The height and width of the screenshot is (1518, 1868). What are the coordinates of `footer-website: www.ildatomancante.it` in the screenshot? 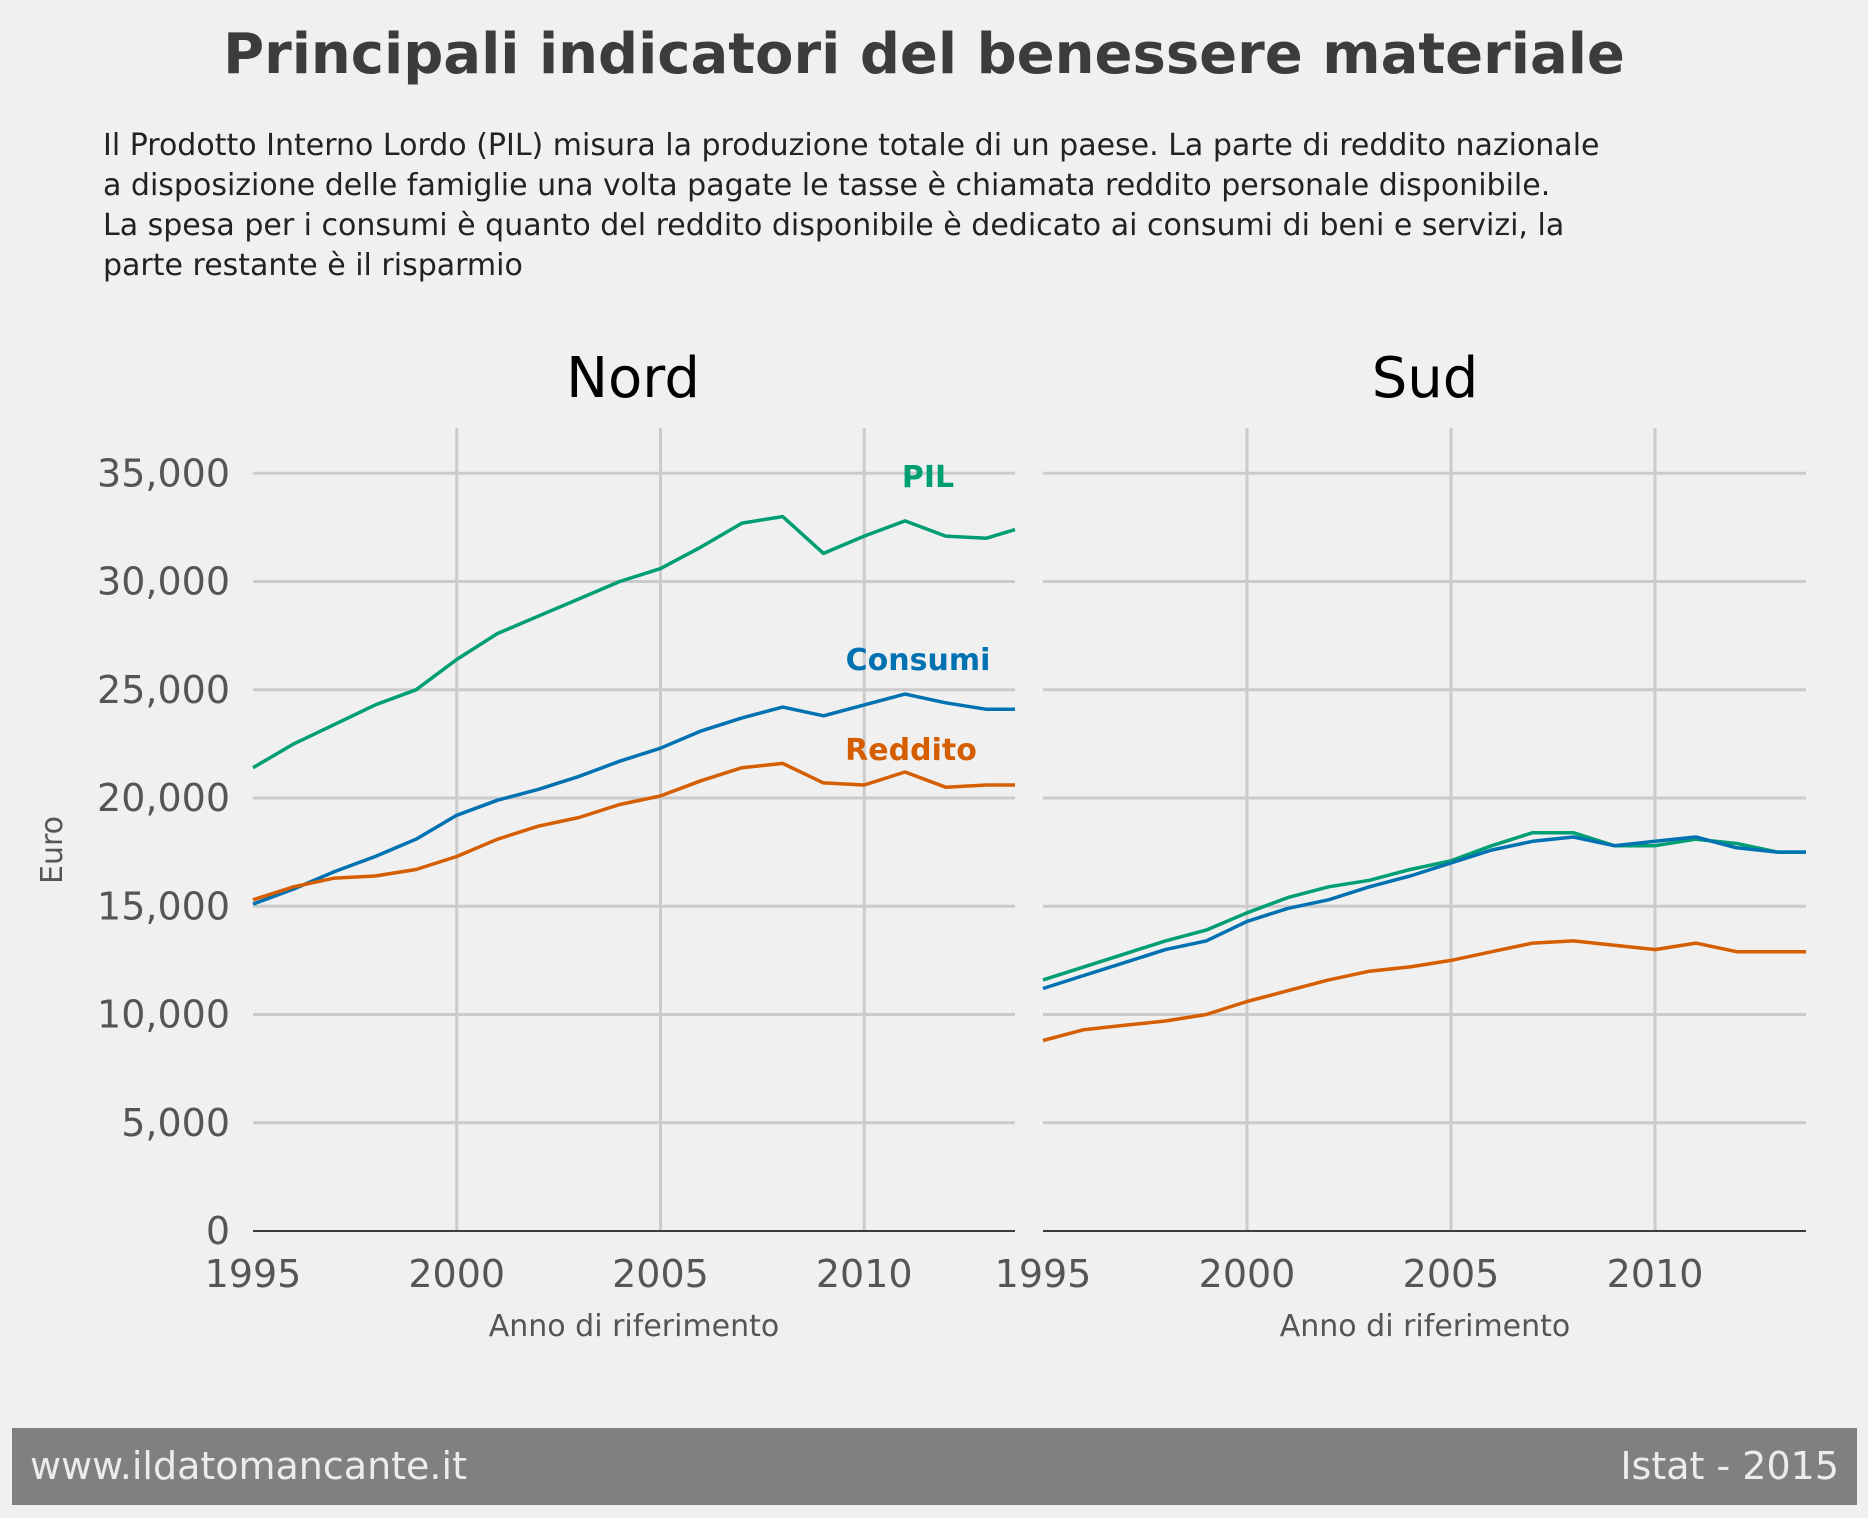 It's located at (248, 1466).